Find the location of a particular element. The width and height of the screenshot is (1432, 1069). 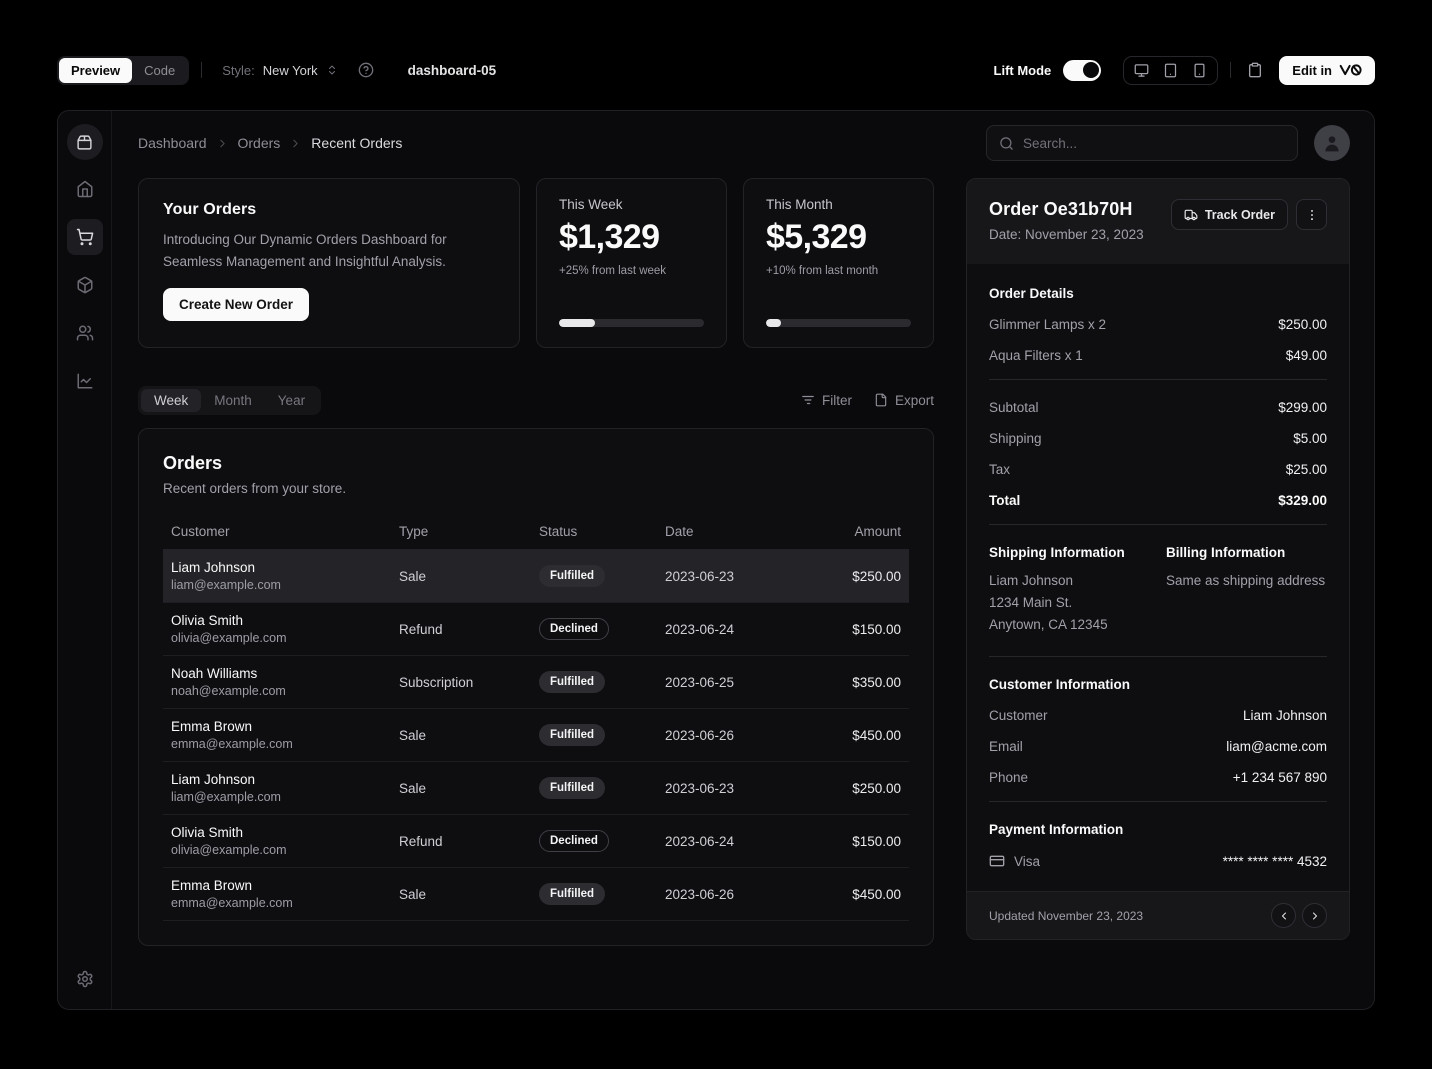

orders-table-subtitle: Recent orders from your store. is located at coordinates (255, 488).